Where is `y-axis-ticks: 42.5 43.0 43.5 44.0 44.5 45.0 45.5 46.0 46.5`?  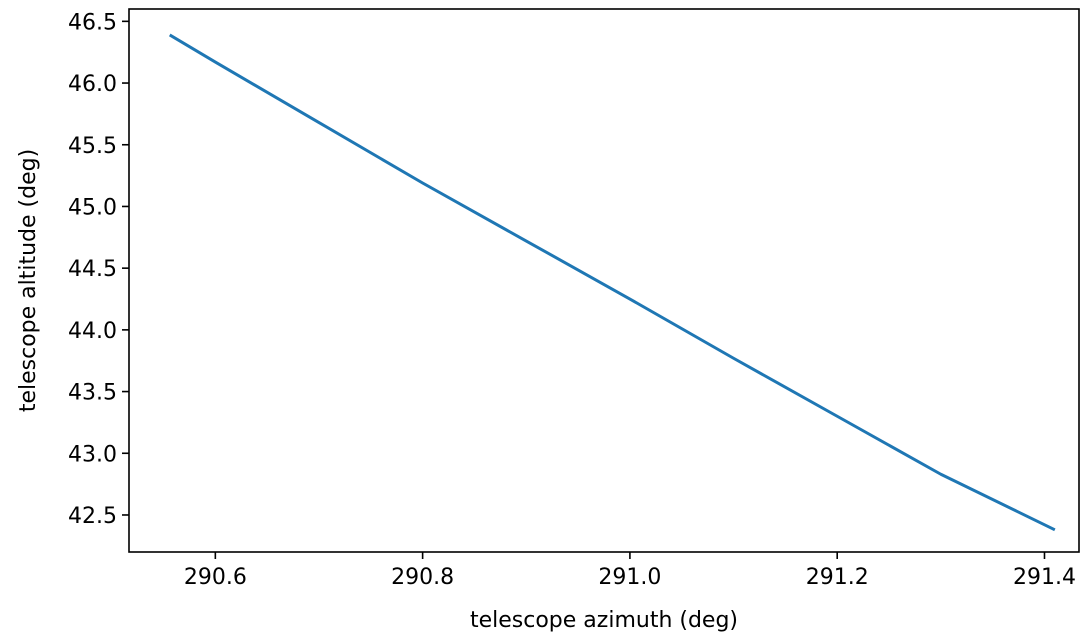
y-axis-ticks: 42.5 43.0 43.5 44.0 44.5 45.0 45.5 46.0 46.5 is located at coordinates (98, 269).